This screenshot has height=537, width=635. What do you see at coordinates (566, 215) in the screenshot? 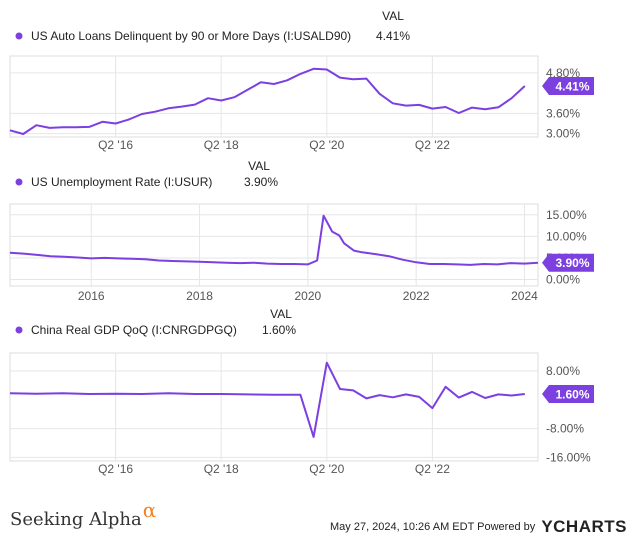
I see `y-tick-label: 15.00%` at bounding box center [566, 215].